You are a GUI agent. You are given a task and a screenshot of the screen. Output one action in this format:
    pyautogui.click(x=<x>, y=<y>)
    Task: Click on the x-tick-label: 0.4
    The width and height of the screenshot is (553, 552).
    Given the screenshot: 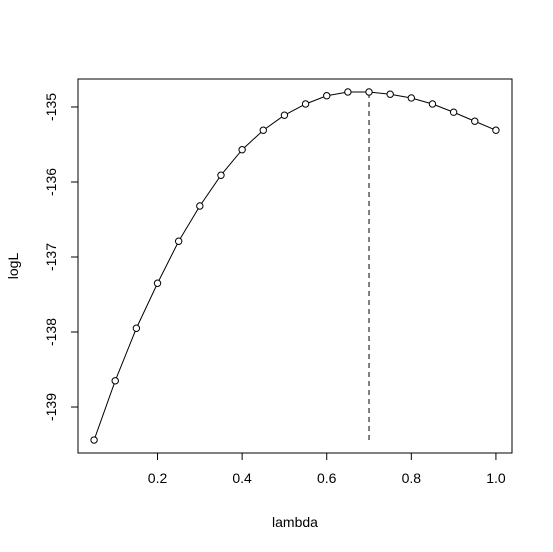 What is the action you would take?
    pyautogui.click(x=242, y=478)
    